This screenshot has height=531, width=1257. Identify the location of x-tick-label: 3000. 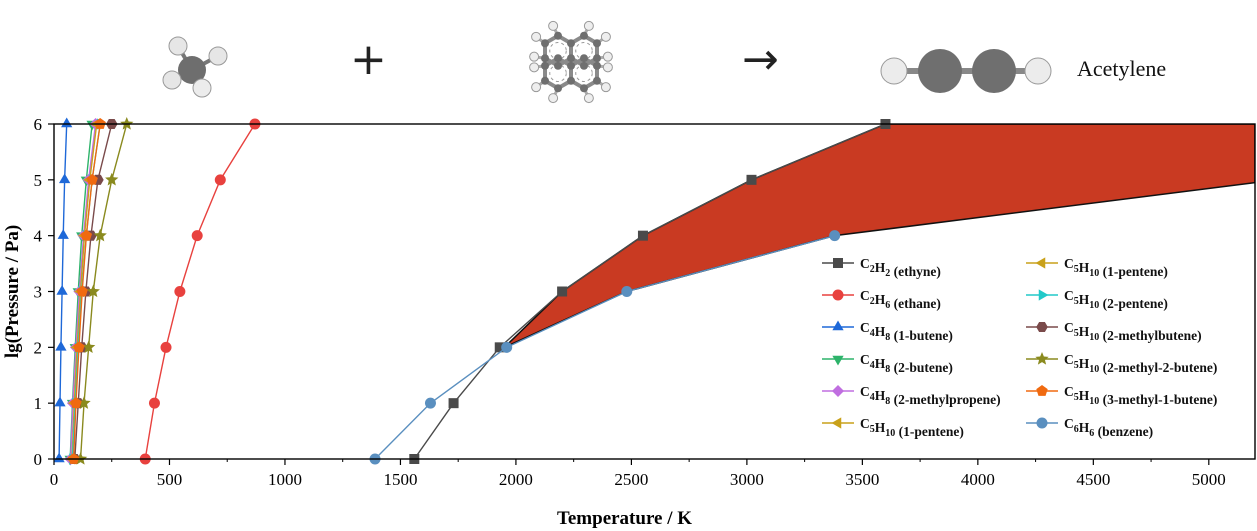
(747, 479).